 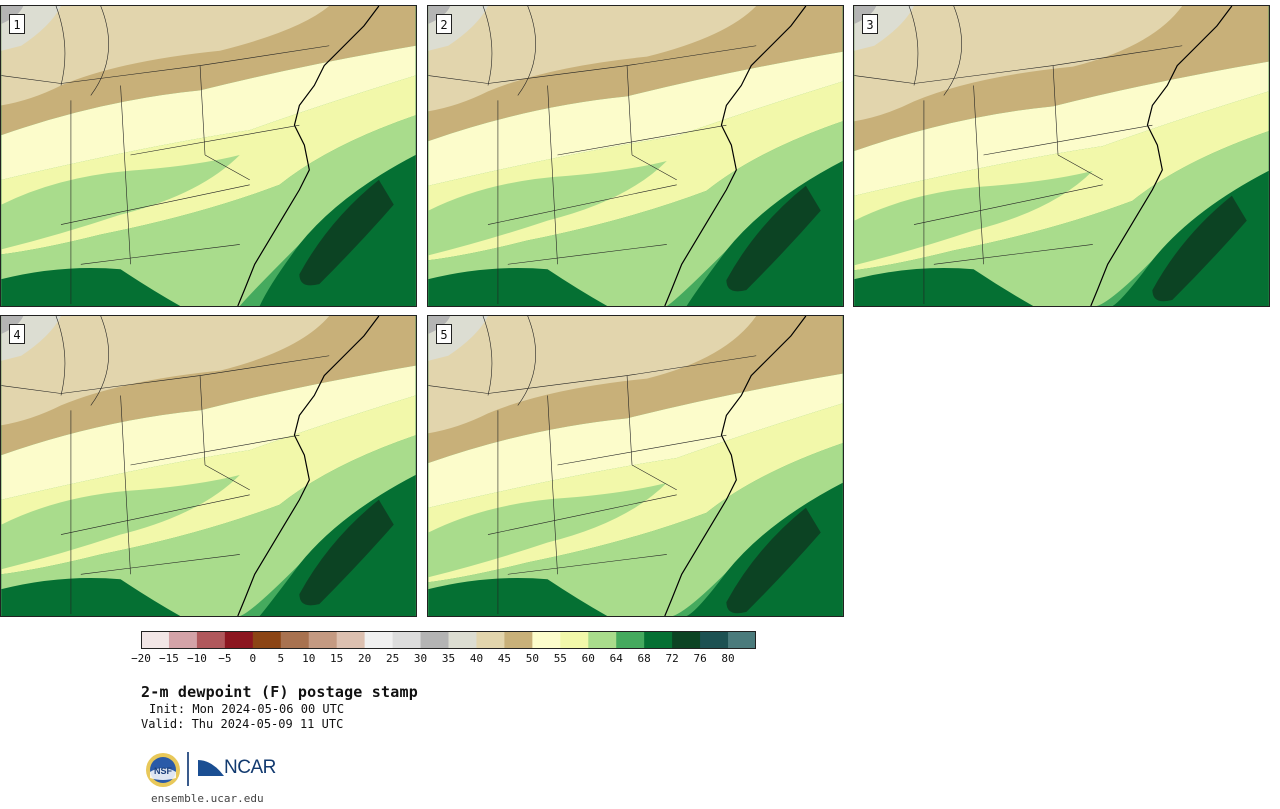 What do you see at coordinates (337, 658) in the screenshot?
I see `colorbar-tick-label: 15` at bounding box center [337, 658].